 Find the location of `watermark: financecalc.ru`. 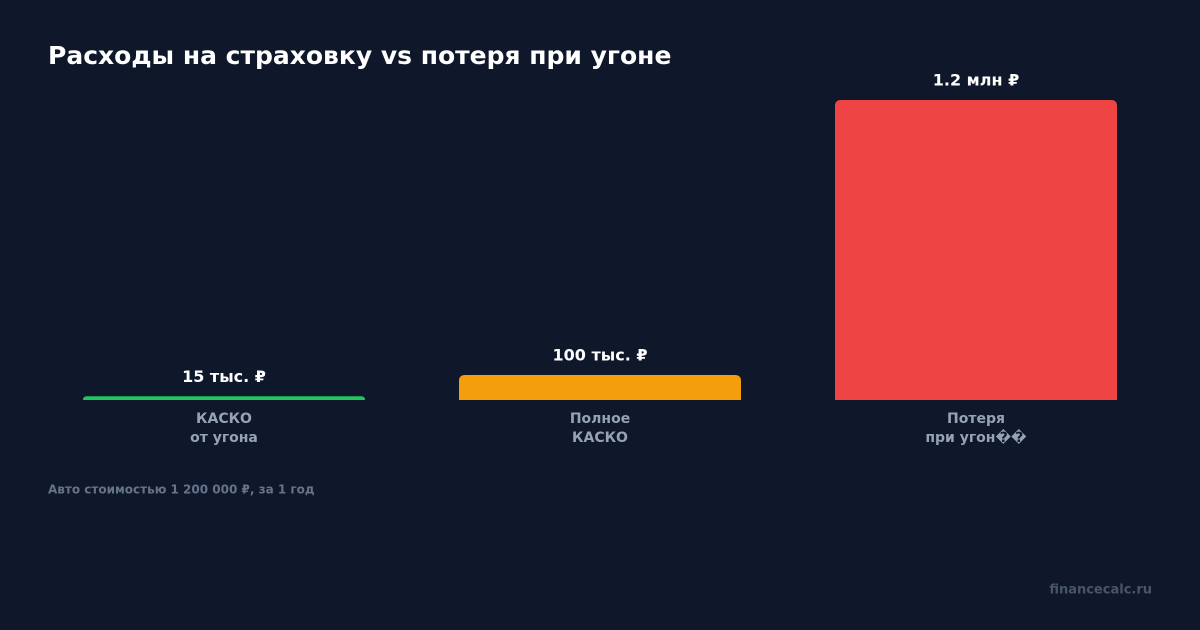

watermark: financecalc.ru is located at coordinates (1100, 590).